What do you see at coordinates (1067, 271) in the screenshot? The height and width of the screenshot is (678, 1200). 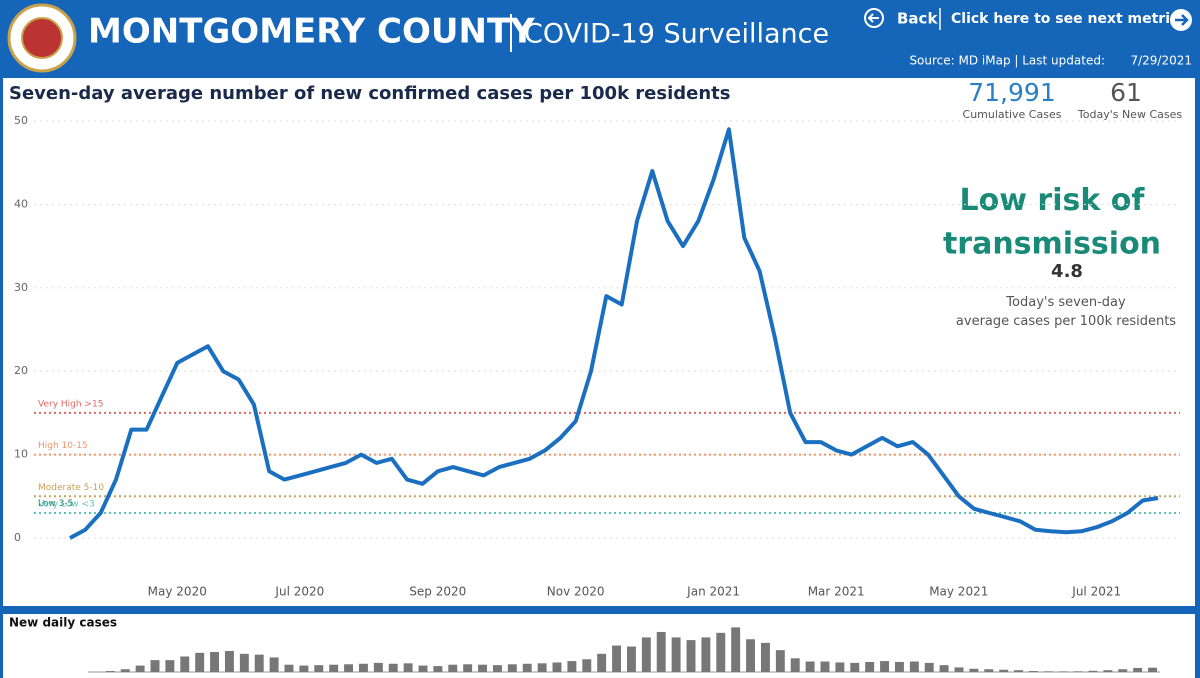 I see `risk-value: 4.8` at bounding box center [1067, 271].